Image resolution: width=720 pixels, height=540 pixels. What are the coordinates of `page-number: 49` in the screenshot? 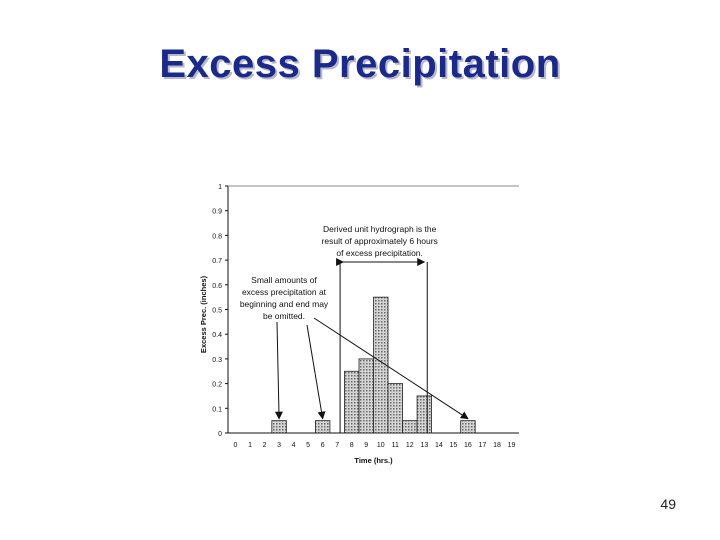 It's located at (668, 504).